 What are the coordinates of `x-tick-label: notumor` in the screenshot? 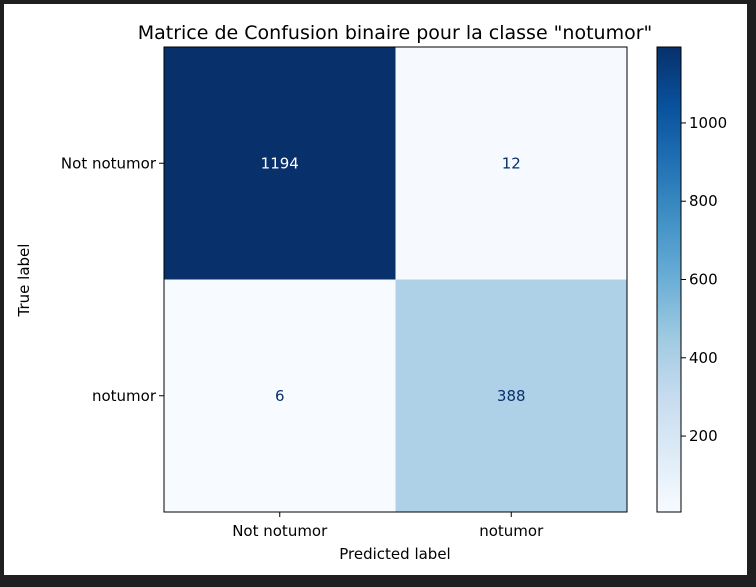 It's located at (511, 531).